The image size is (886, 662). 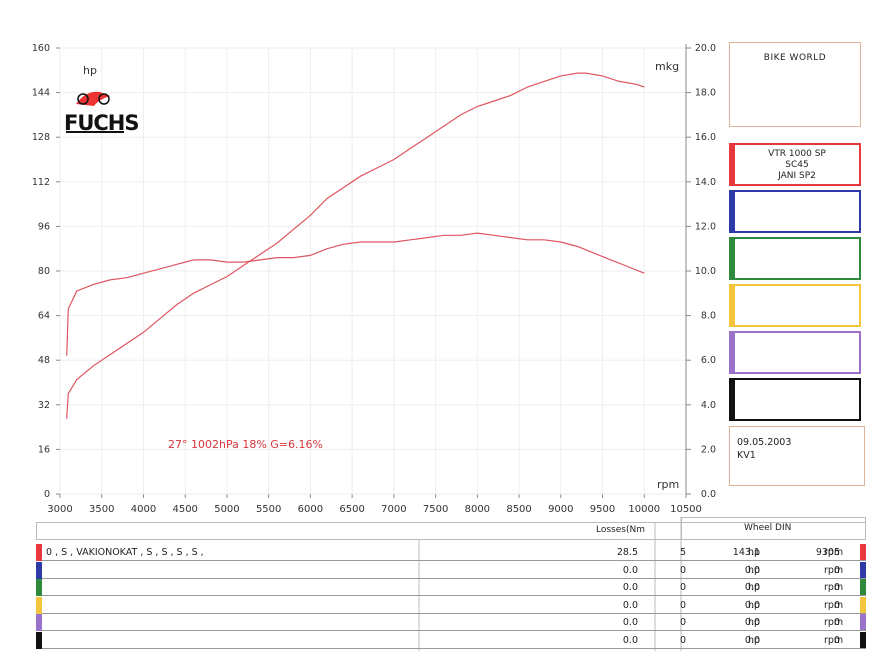 What do you see at coordinates (708, 449) in the screenshot?
I see `y-right-tick-label: 2.0` at bounding box center [708, 449].